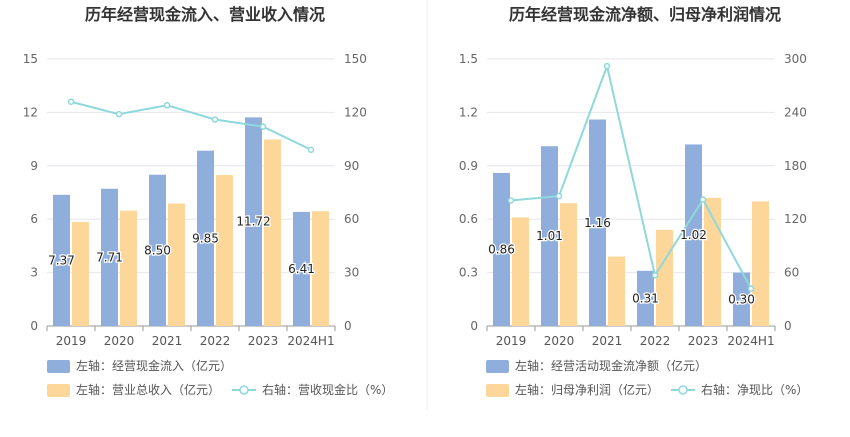 Image resolution: width=850 pixels, height=437 pixels. What do you see at coordinates (30, 59) in the screenshot?
I see `y-left-tick-label: 15` at bounding box center [30, 59].